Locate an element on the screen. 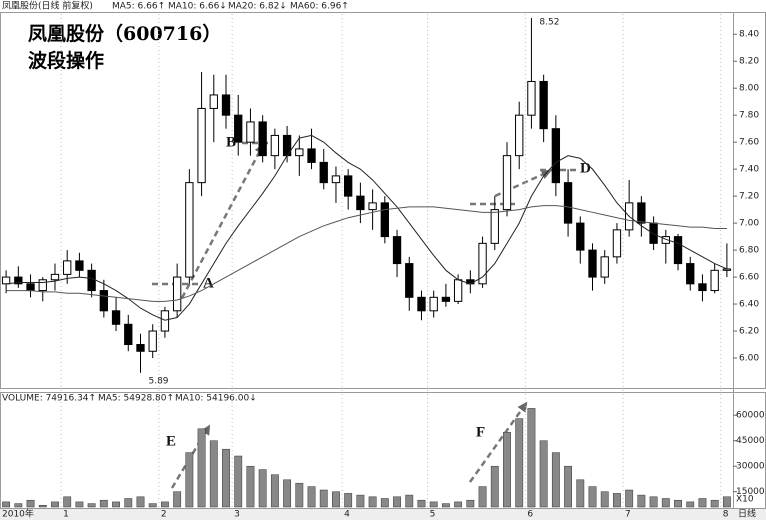 This screenshot has width=766, height=520. annotation: B is located at coordinates (231, 142).